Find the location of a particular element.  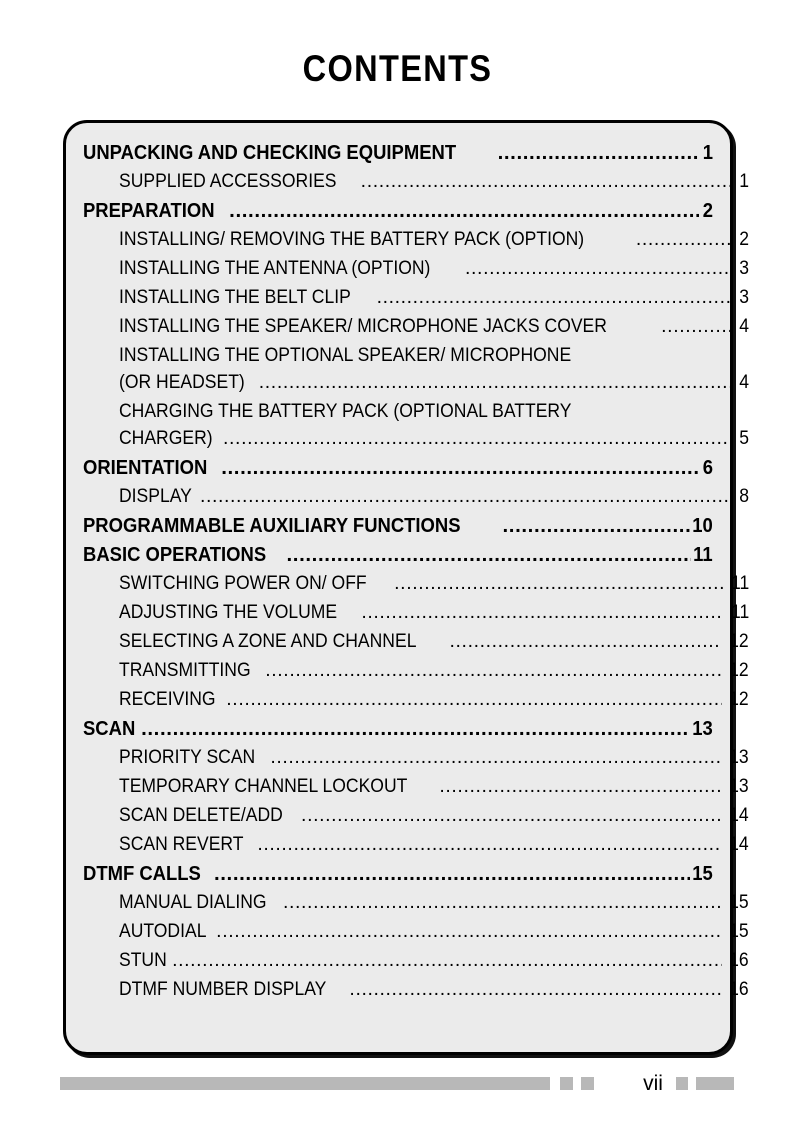

toc-entry-label: DISPLAY is located at coordinates (155, 496).